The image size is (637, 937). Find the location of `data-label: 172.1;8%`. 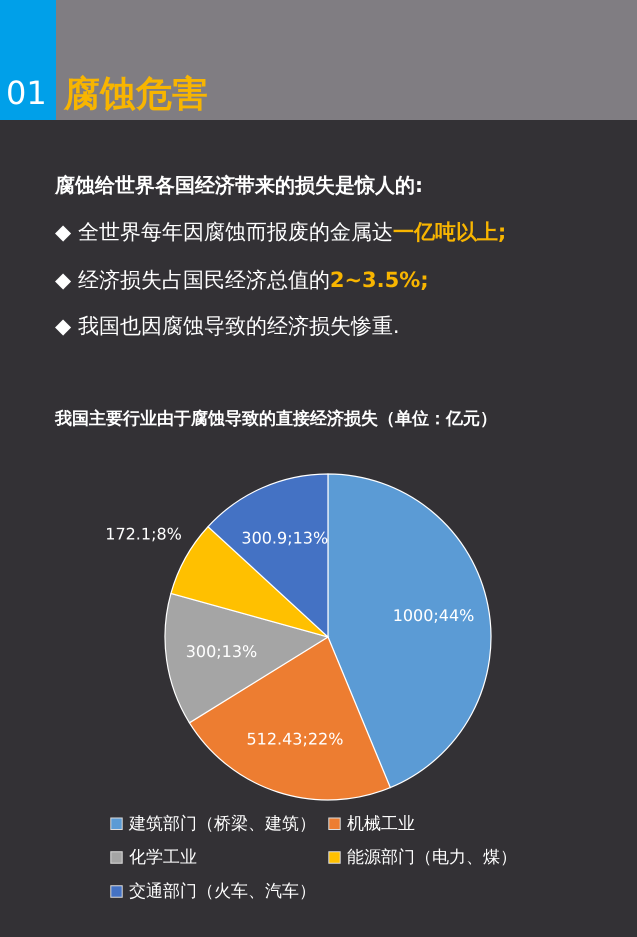

data-label: 172.1;8% is located at coordinates (143, 534).